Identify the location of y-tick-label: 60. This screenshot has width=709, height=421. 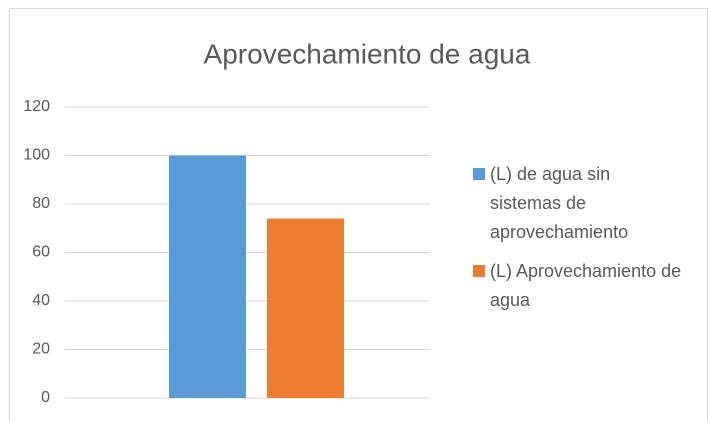
(41, 252).